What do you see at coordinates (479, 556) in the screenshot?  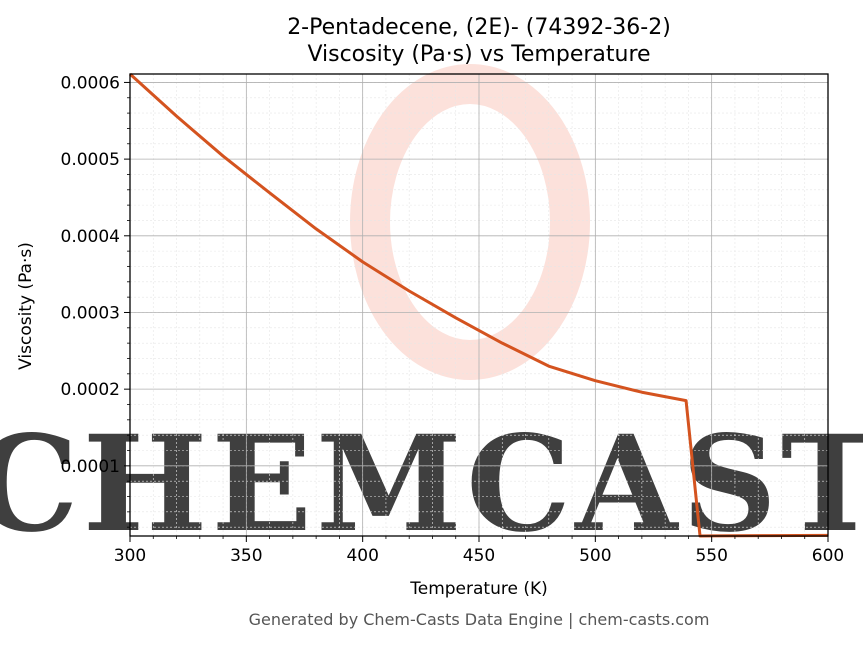 I see `x-tick-label: 450` at bounding box center [479, 556].